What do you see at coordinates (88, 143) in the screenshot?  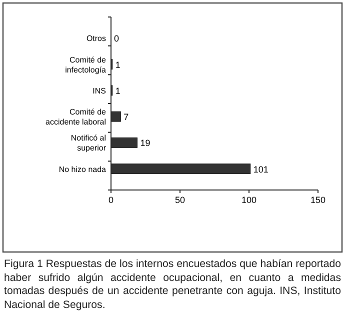 I see `y-tick-label: Notificó al superior` at bounding box center [88, 143].